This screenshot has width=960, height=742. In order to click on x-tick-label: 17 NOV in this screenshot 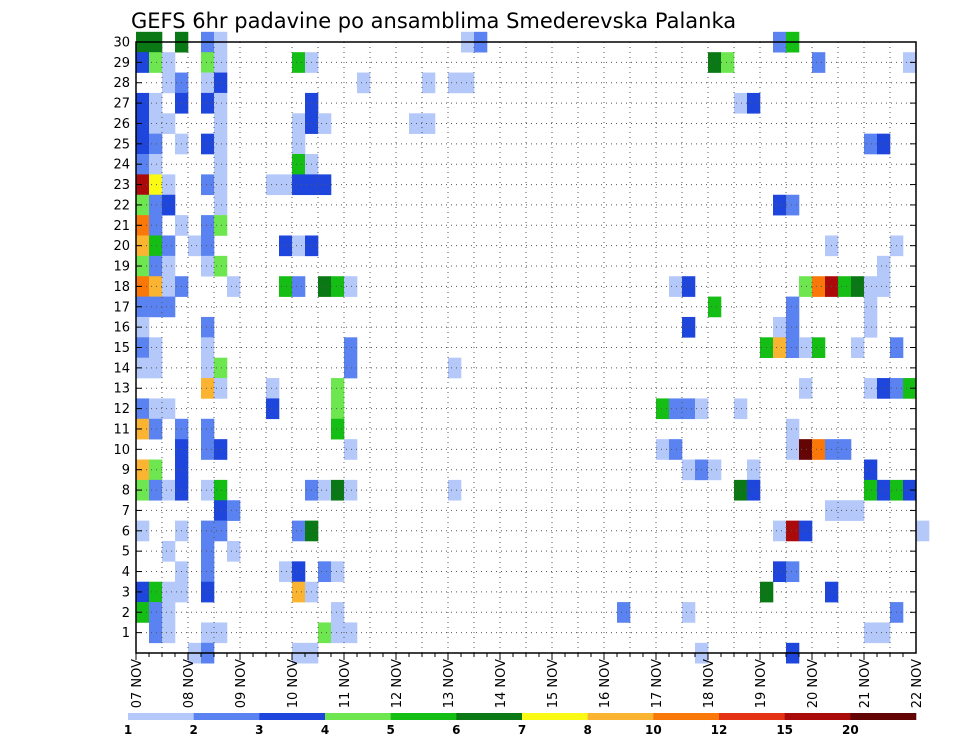, I will do `click(657, 683)`.